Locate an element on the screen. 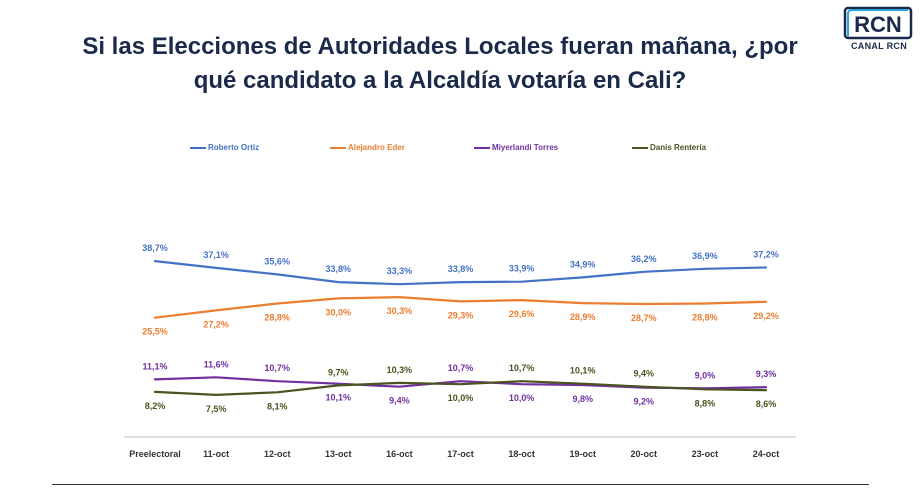  data-label-miyerlandi-torres: 9,3% is located at coordinates (766, 374).